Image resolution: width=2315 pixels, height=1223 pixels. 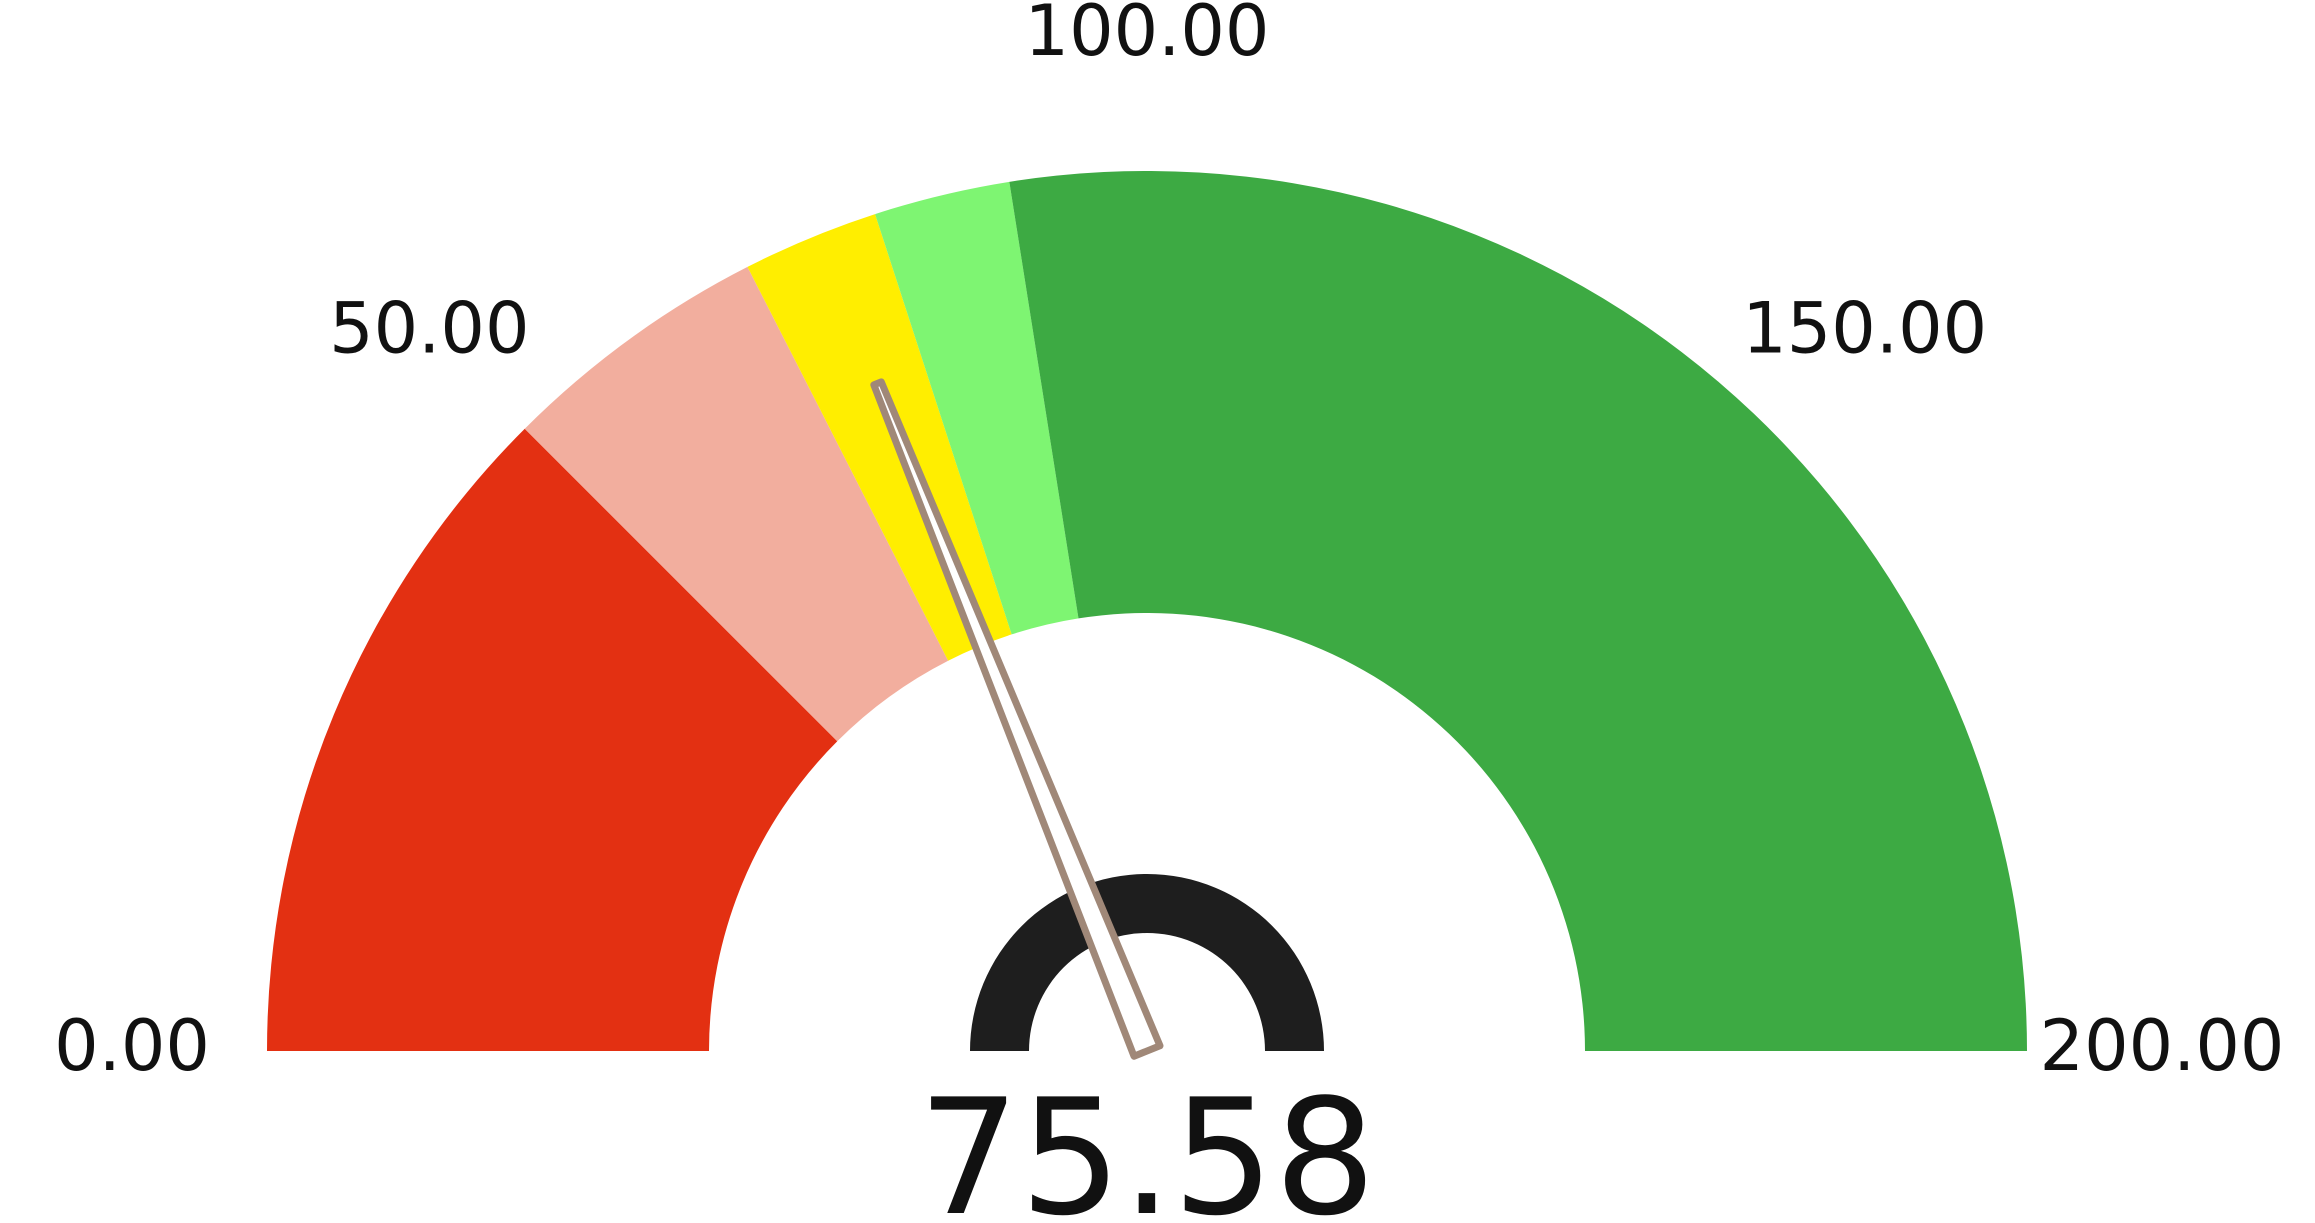 I want to click on needle-hub, so click(x=1147, y=962).